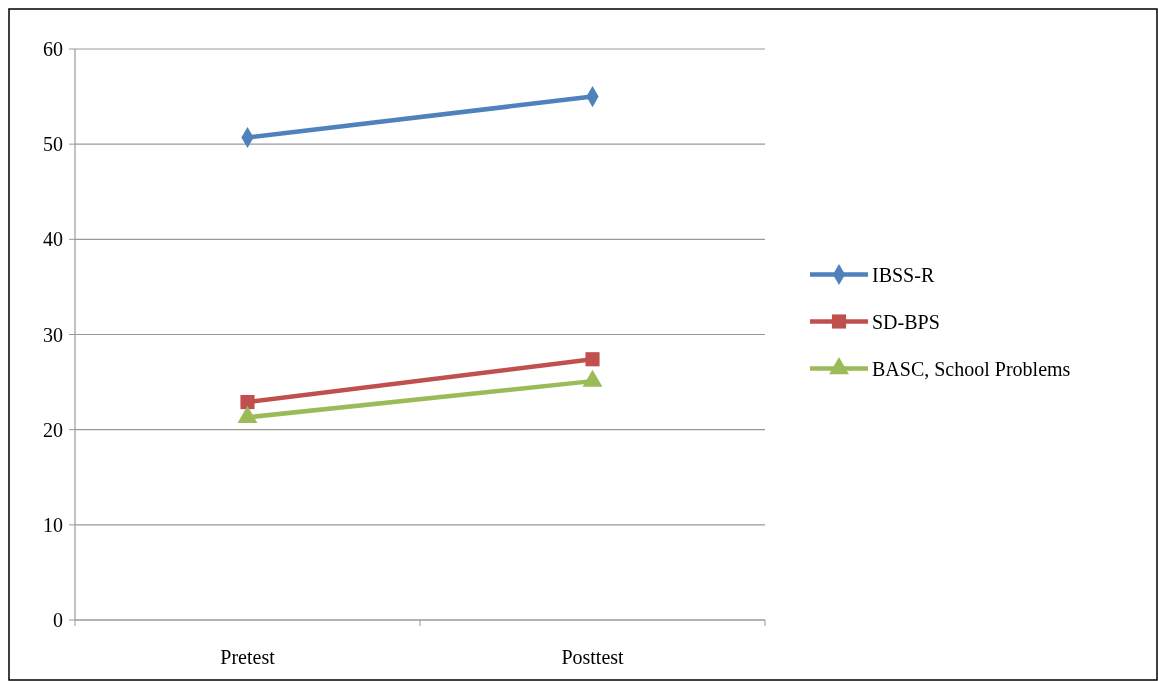 Image resolution: width=1158 pixels, height=681 pixels. What do you see at coordinates (903, 274) in the screenshot?
I see `legend-label: IBSS-R` at bounding box center [903, 274].